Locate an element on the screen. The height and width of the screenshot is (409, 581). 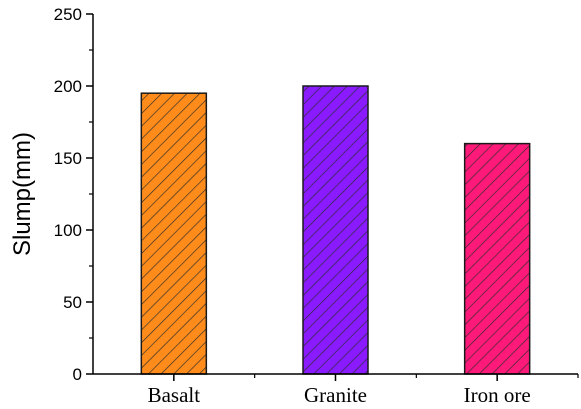
x-tick-label: Basalt is located at coordinates (174, 395).